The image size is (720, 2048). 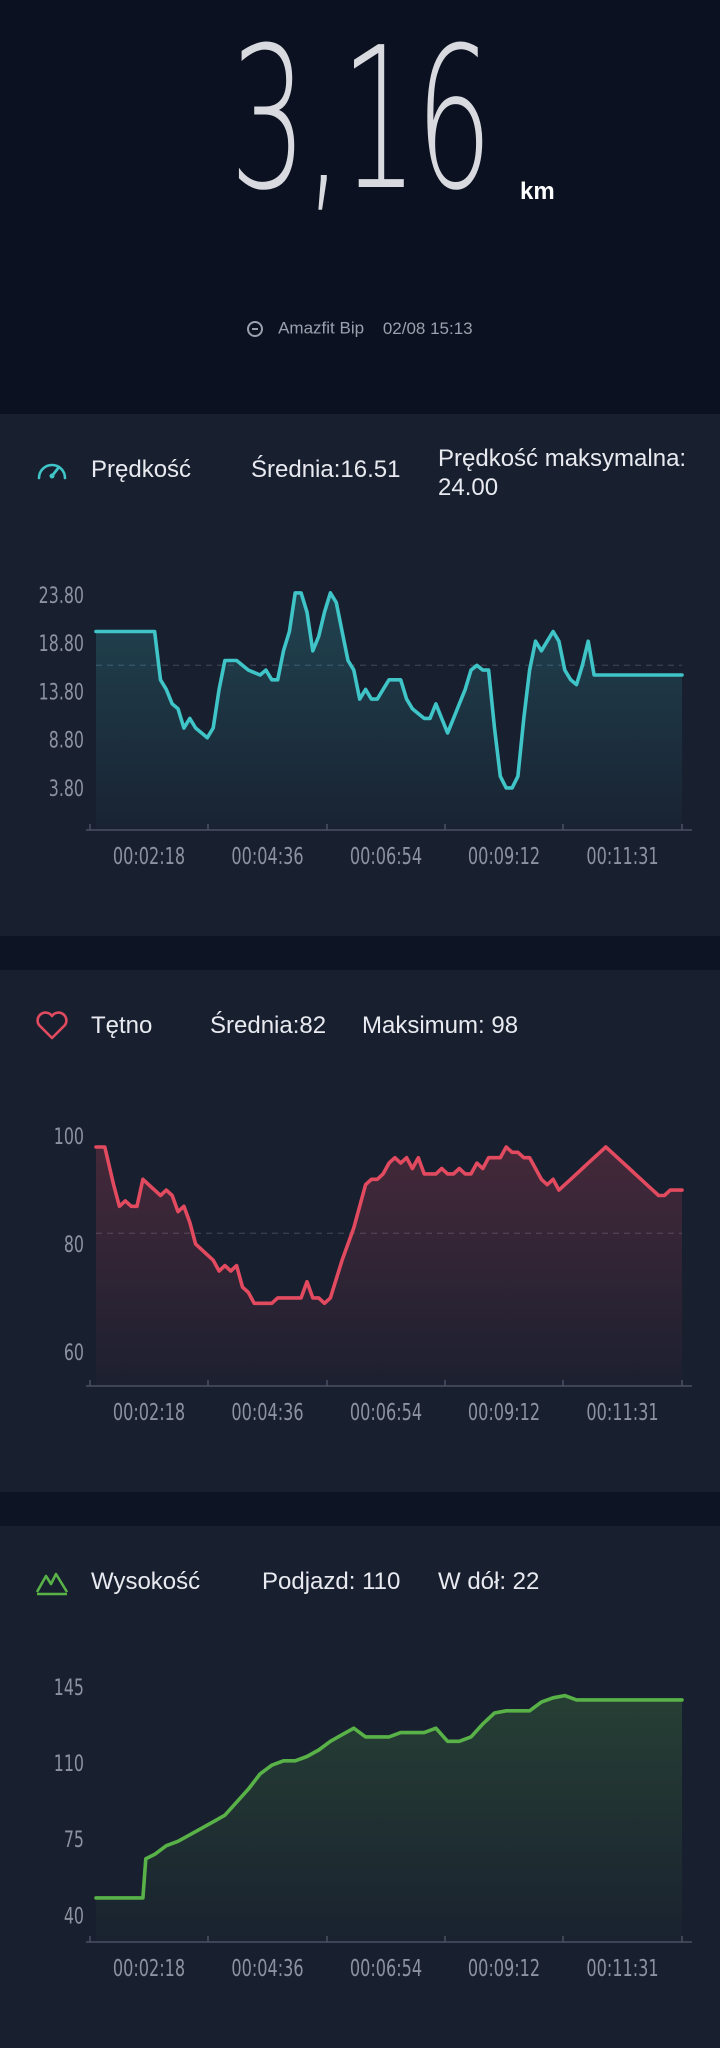 What do you see at coordinates (52, 1584) in the screenshot?
I see `mountain-icon` at bounding box center [52, 1584].